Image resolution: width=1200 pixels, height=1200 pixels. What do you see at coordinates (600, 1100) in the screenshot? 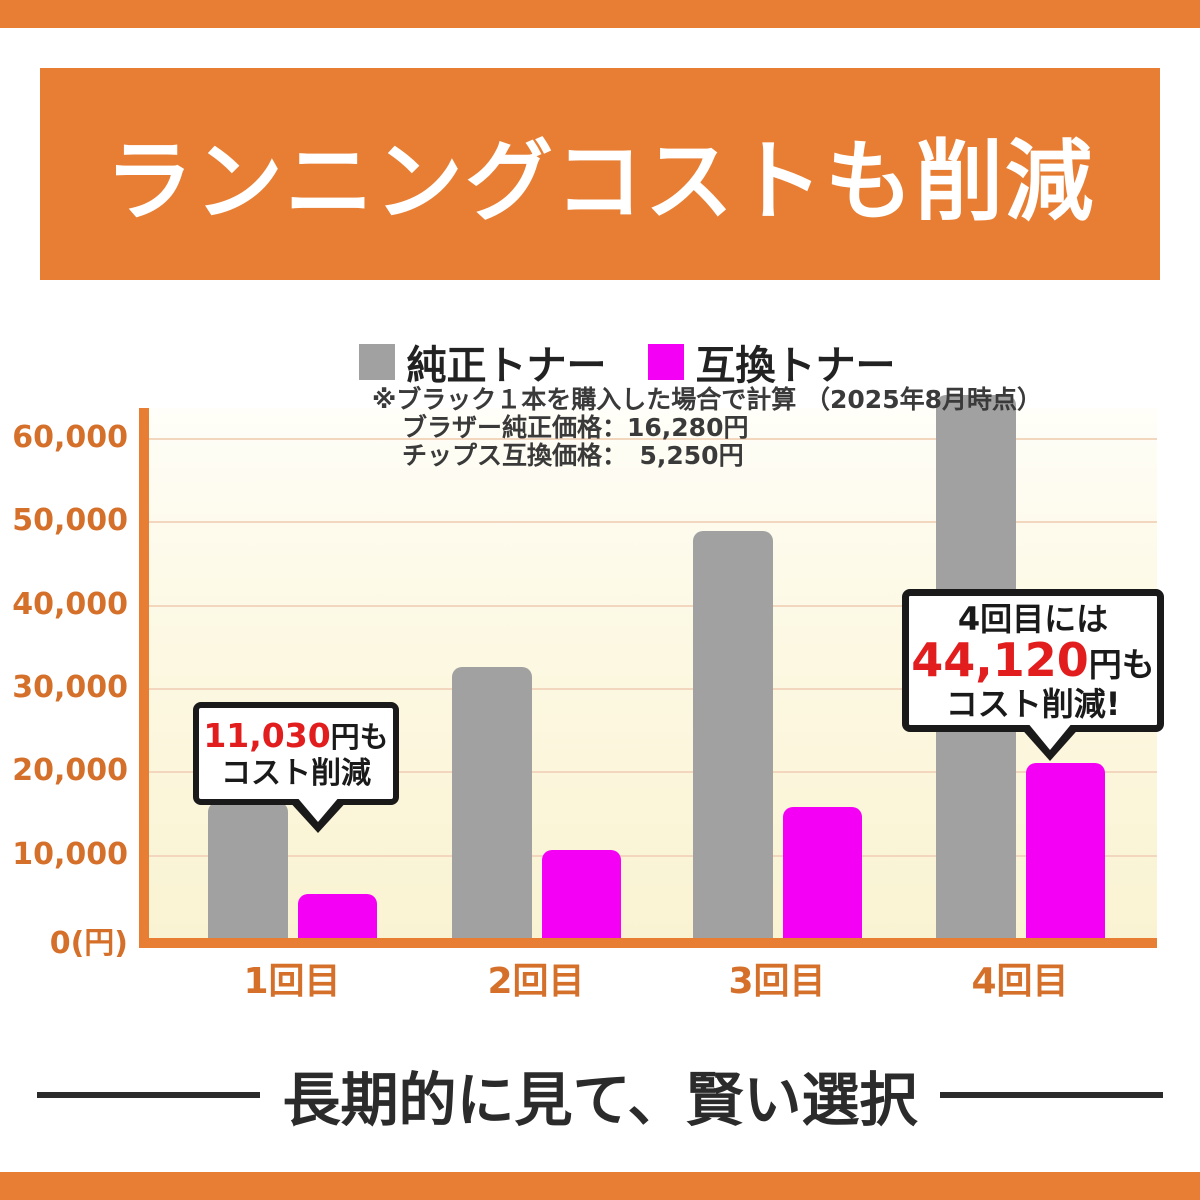
I see `footer-tagline: 長期的に見て、賢い選択` at bounding box center [600, 1100].